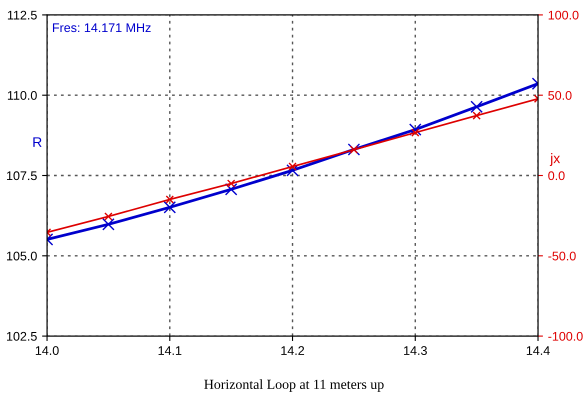  Describe the element at coordinates (294, 385) in the screenshot. I see `text: Horizontal Loop at 11 meters up` at that location.